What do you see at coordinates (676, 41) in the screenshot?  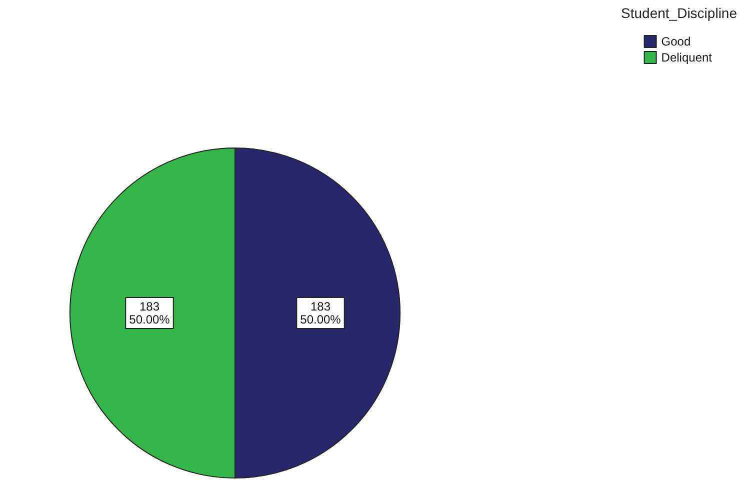 I see `legend-label: Good` at bounding box center [676, 41].